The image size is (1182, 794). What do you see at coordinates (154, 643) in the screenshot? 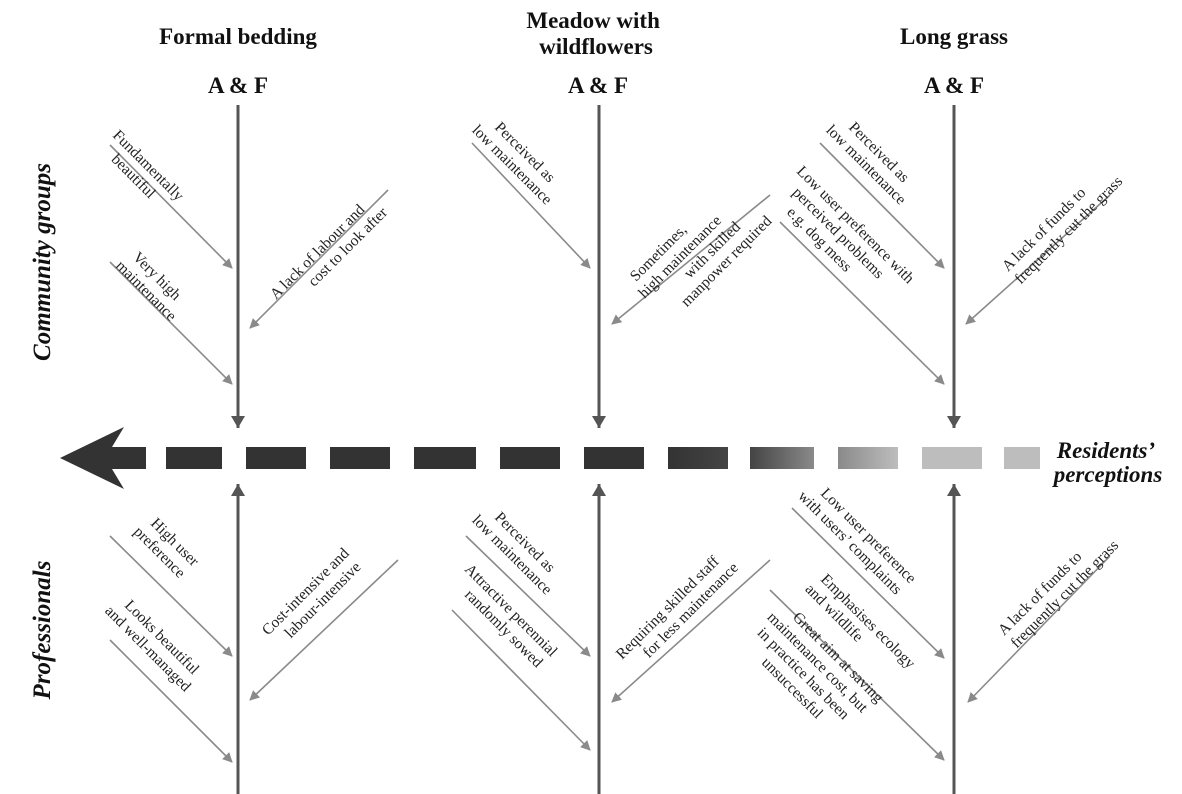
I see `svg-text:Looks beautiful and well: Looks beautiful and well-managed` at bounding box center [154, 643].